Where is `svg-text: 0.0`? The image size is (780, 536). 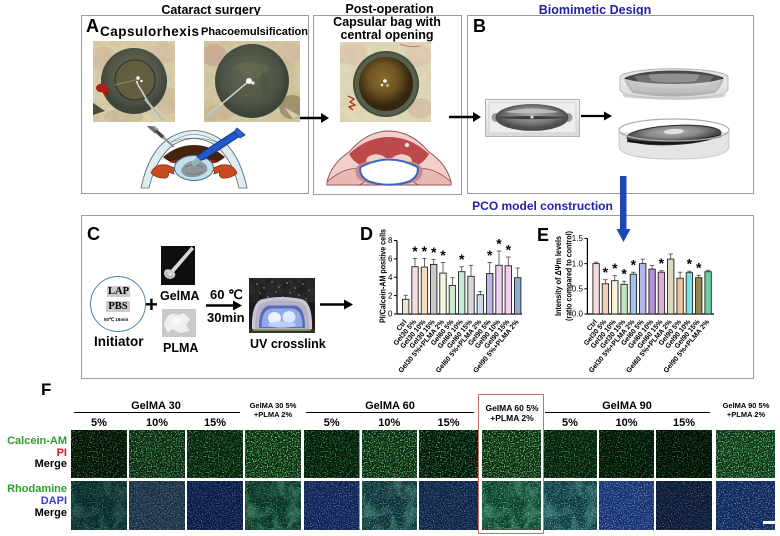
svg-text: 0.0 is located at coordinates (578, 314).